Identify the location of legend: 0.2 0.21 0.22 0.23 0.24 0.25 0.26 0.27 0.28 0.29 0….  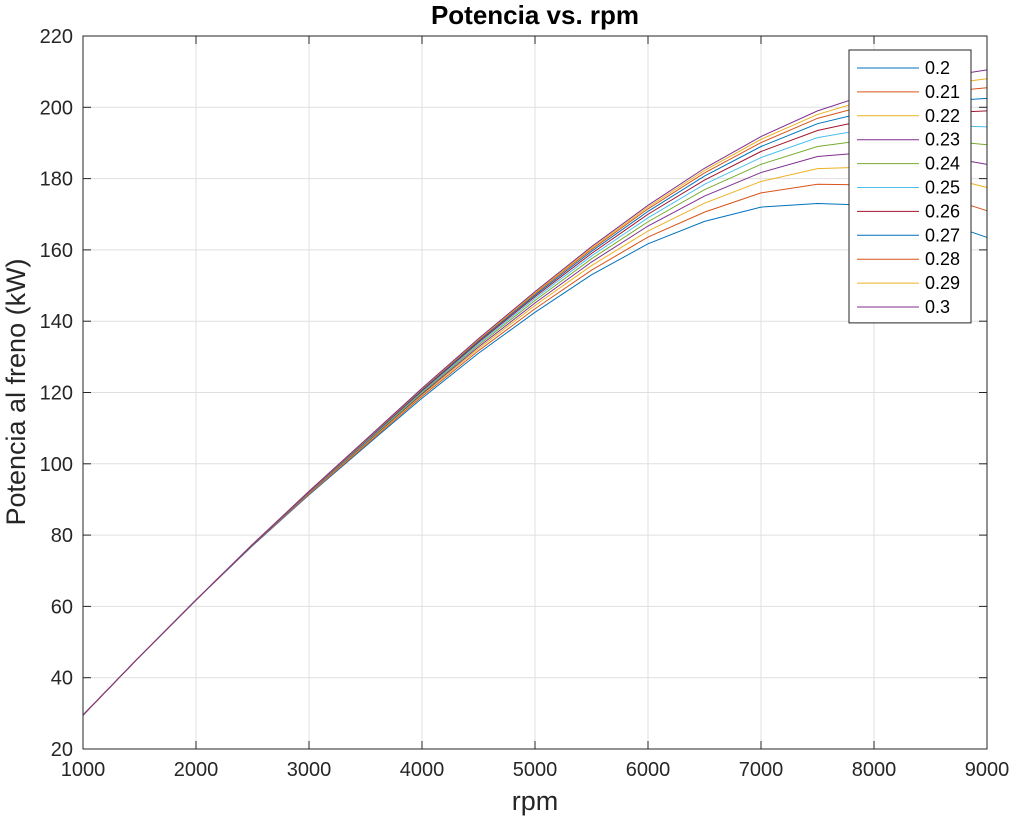
(910, 186).